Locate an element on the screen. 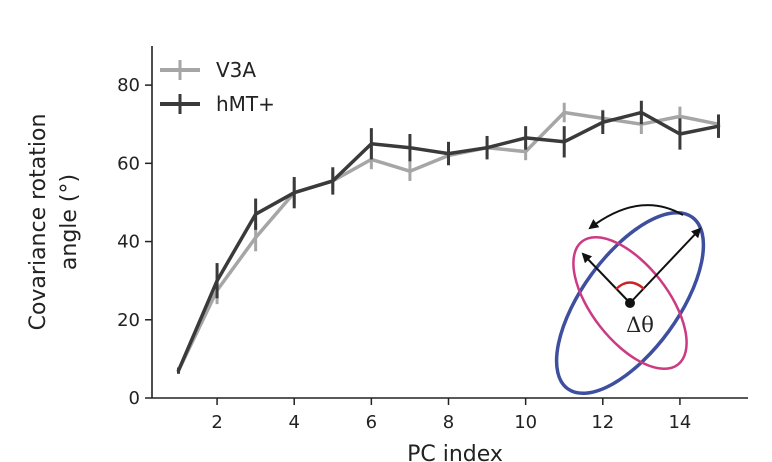 The image size is (772, 462). rotation-arrow is located at coordinates (636, 217).